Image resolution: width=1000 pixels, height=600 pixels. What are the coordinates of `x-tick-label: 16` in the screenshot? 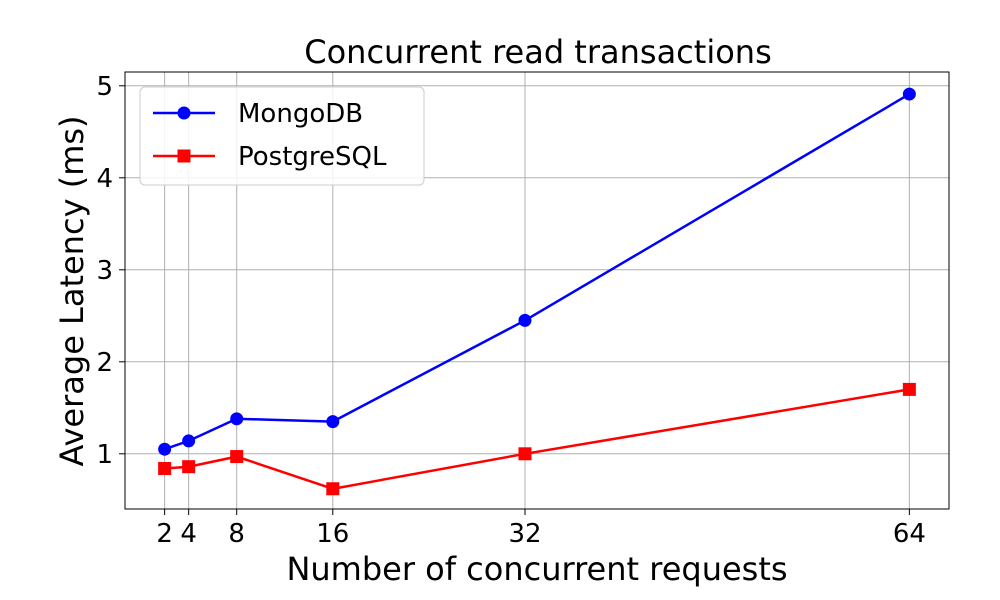 It's located at (332, 534).